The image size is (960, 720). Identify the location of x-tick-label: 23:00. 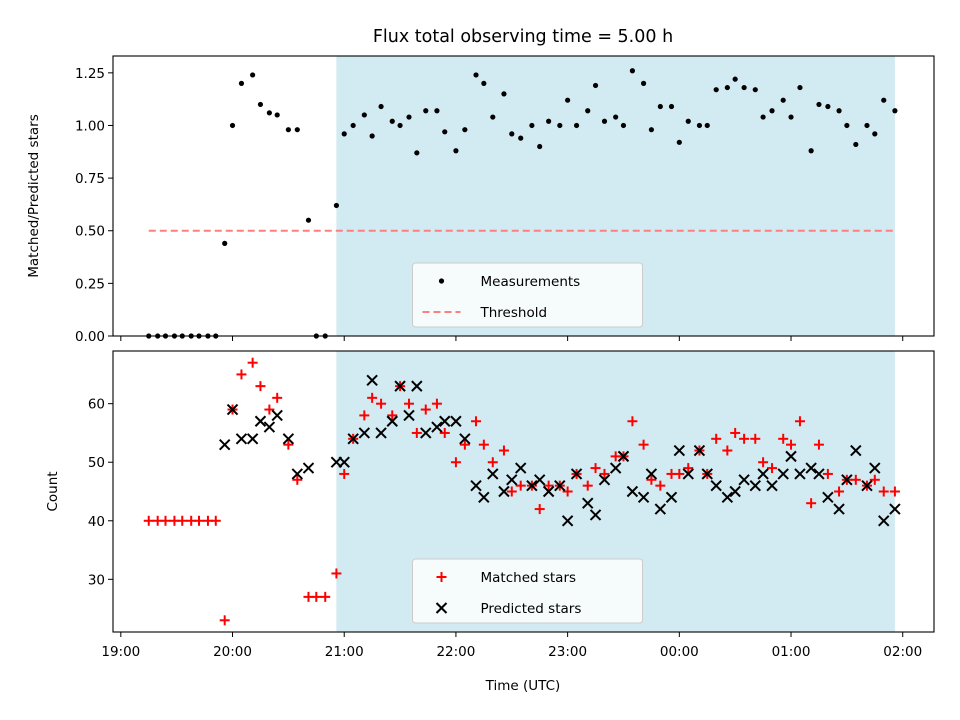
(567, 652).